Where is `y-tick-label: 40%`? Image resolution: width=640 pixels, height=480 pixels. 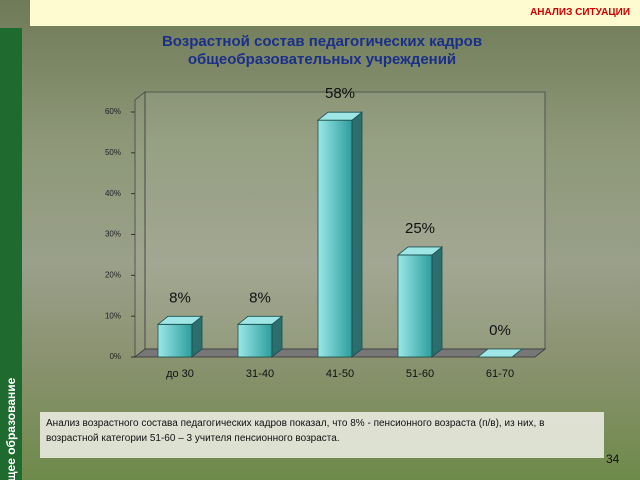
y-tick-label: 40% is located at coordinates (113, 193).